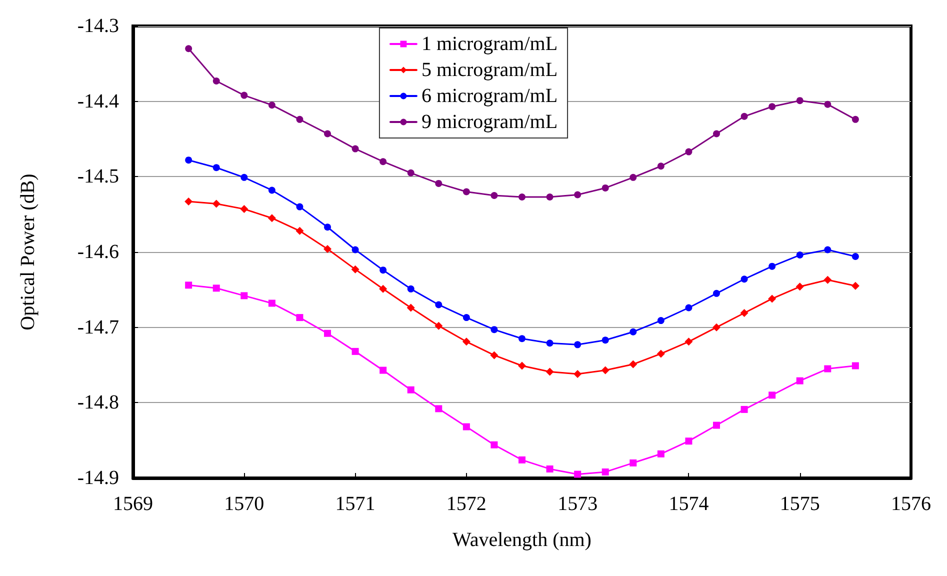 Image resolution: width=947 pixels, height=576 pixels. I want to click on x-axis-title: Wavelength (nm), so click(522, 540).